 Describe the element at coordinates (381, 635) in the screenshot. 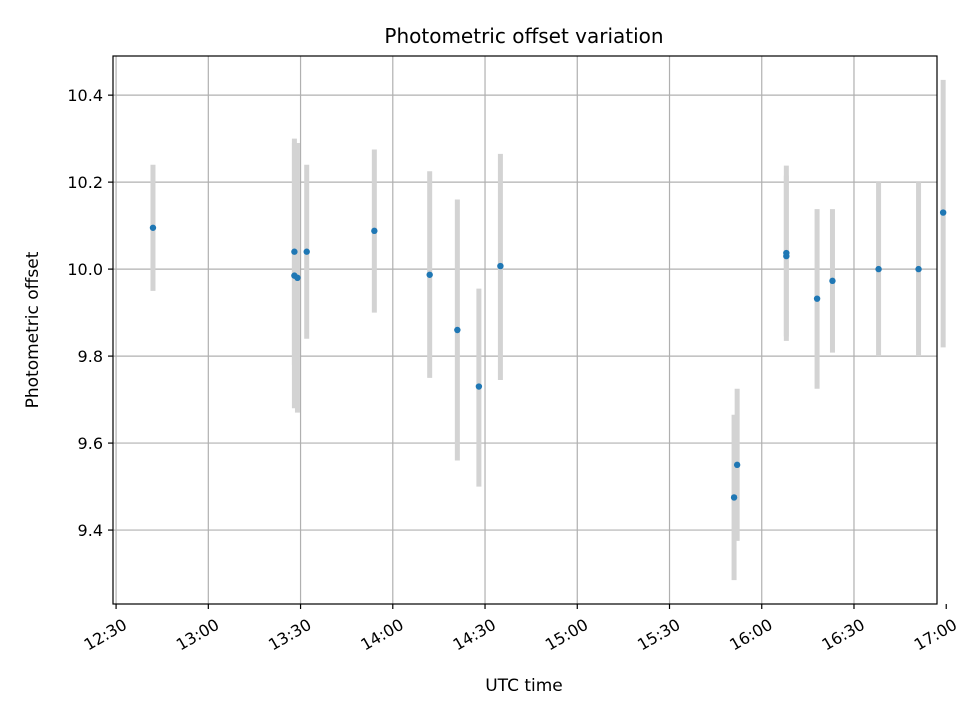

I see `x-tick-label-3: 14:00` at that location.